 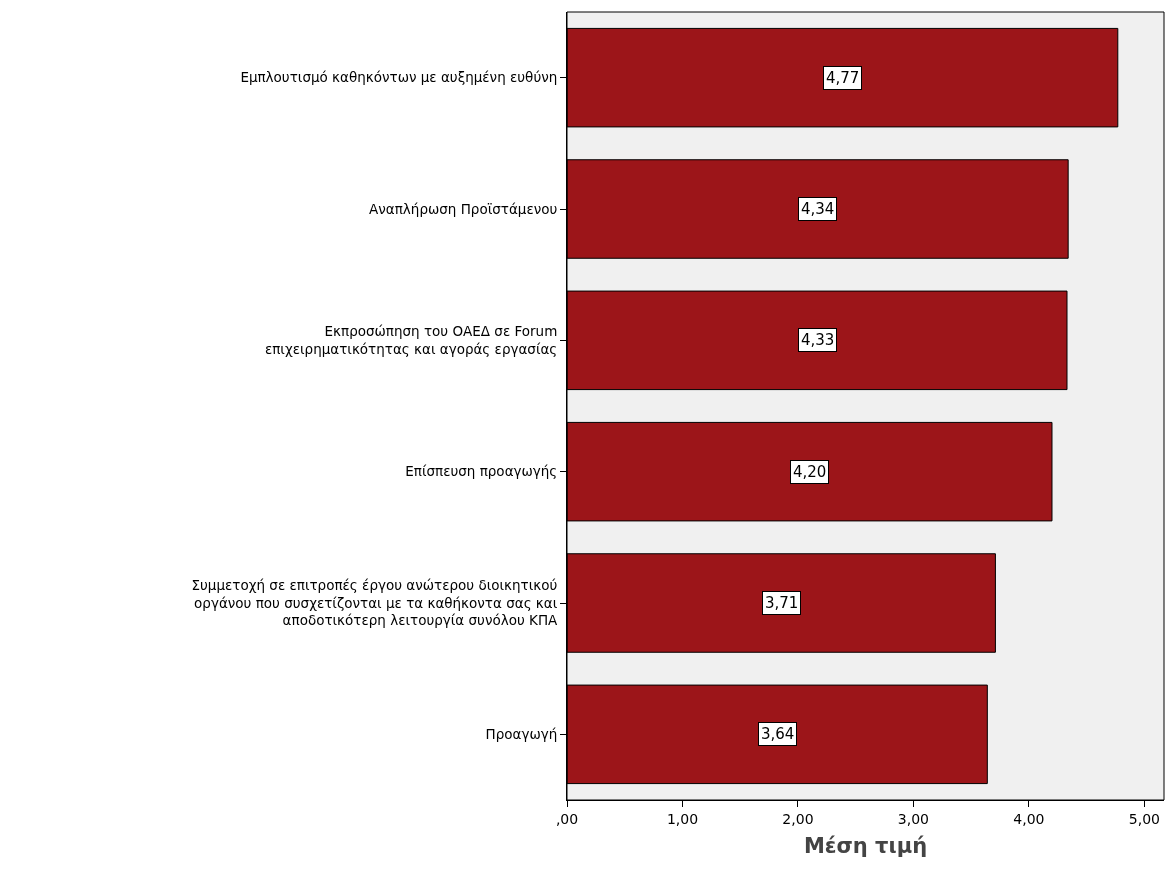 What do you see at coordinates (521, 734) in the screenshot?
I see `y-tick-label: Προαγωγή` at bounding box center [521, 734].